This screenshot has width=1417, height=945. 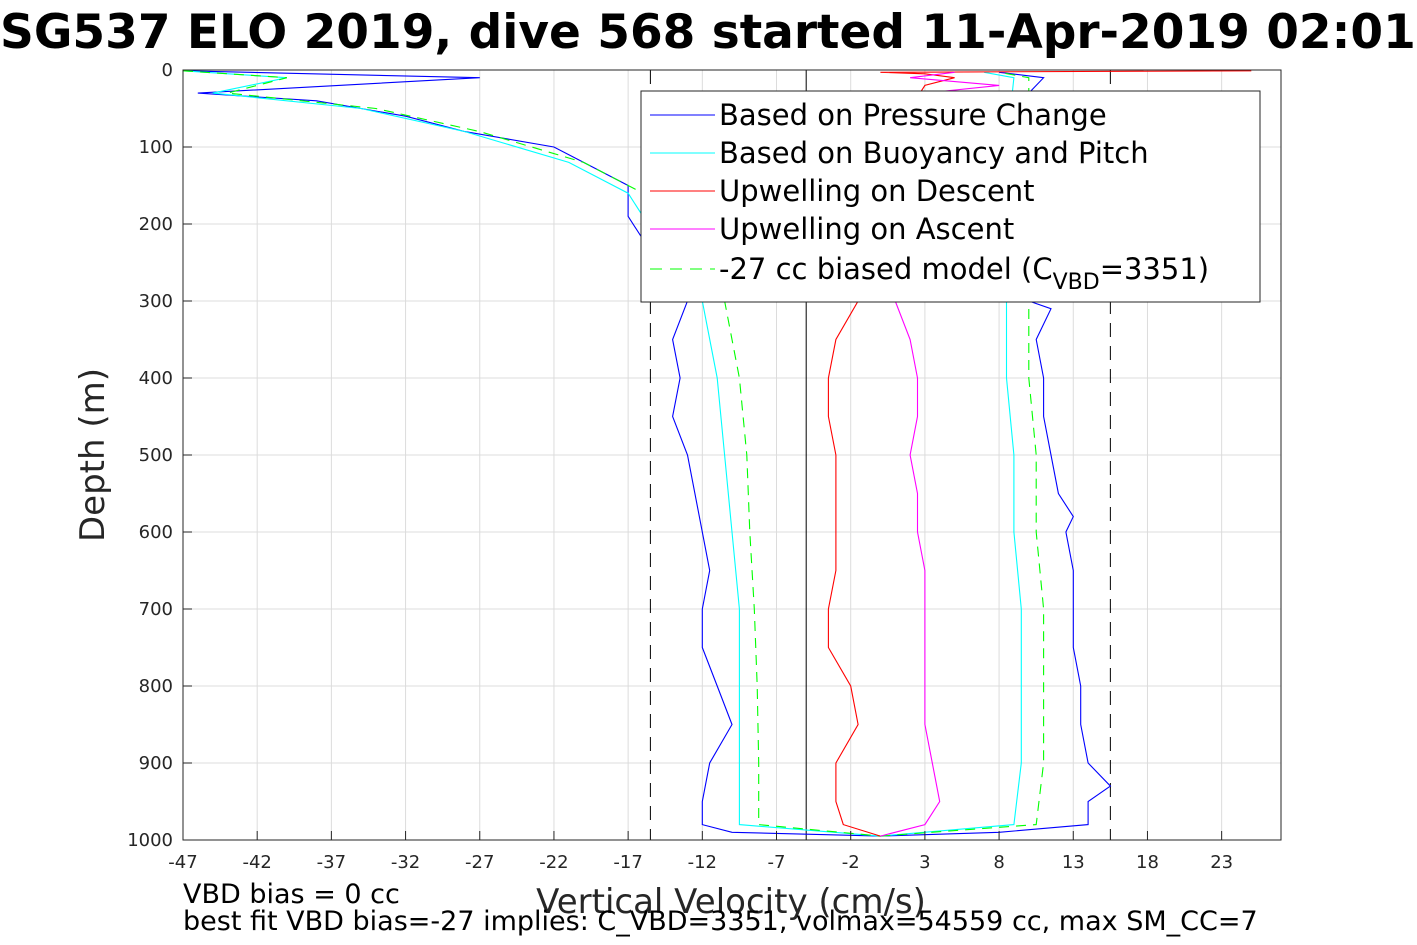 What do you see at coordinates (93, 455) in the screenshot?
I see `y-axis-label: Depth (m)` at bounding box center [93, 455].